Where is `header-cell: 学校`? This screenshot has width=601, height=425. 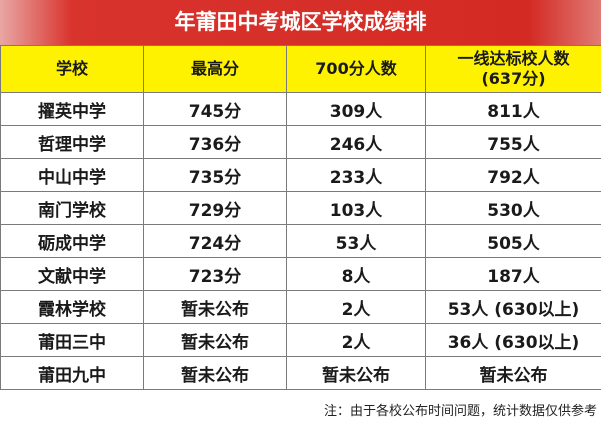 header-cell: 学校 is located at coordinates (72, 69).